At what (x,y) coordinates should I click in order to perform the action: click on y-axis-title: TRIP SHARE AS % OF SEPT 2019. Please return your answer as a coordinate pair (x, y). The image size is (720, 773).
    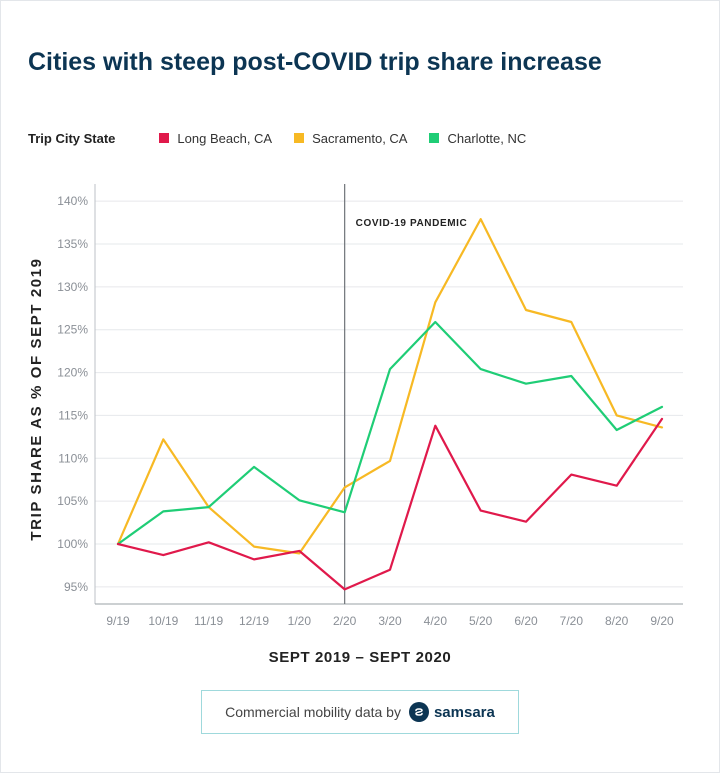
    Looking at the image, I should click on (36, 398).